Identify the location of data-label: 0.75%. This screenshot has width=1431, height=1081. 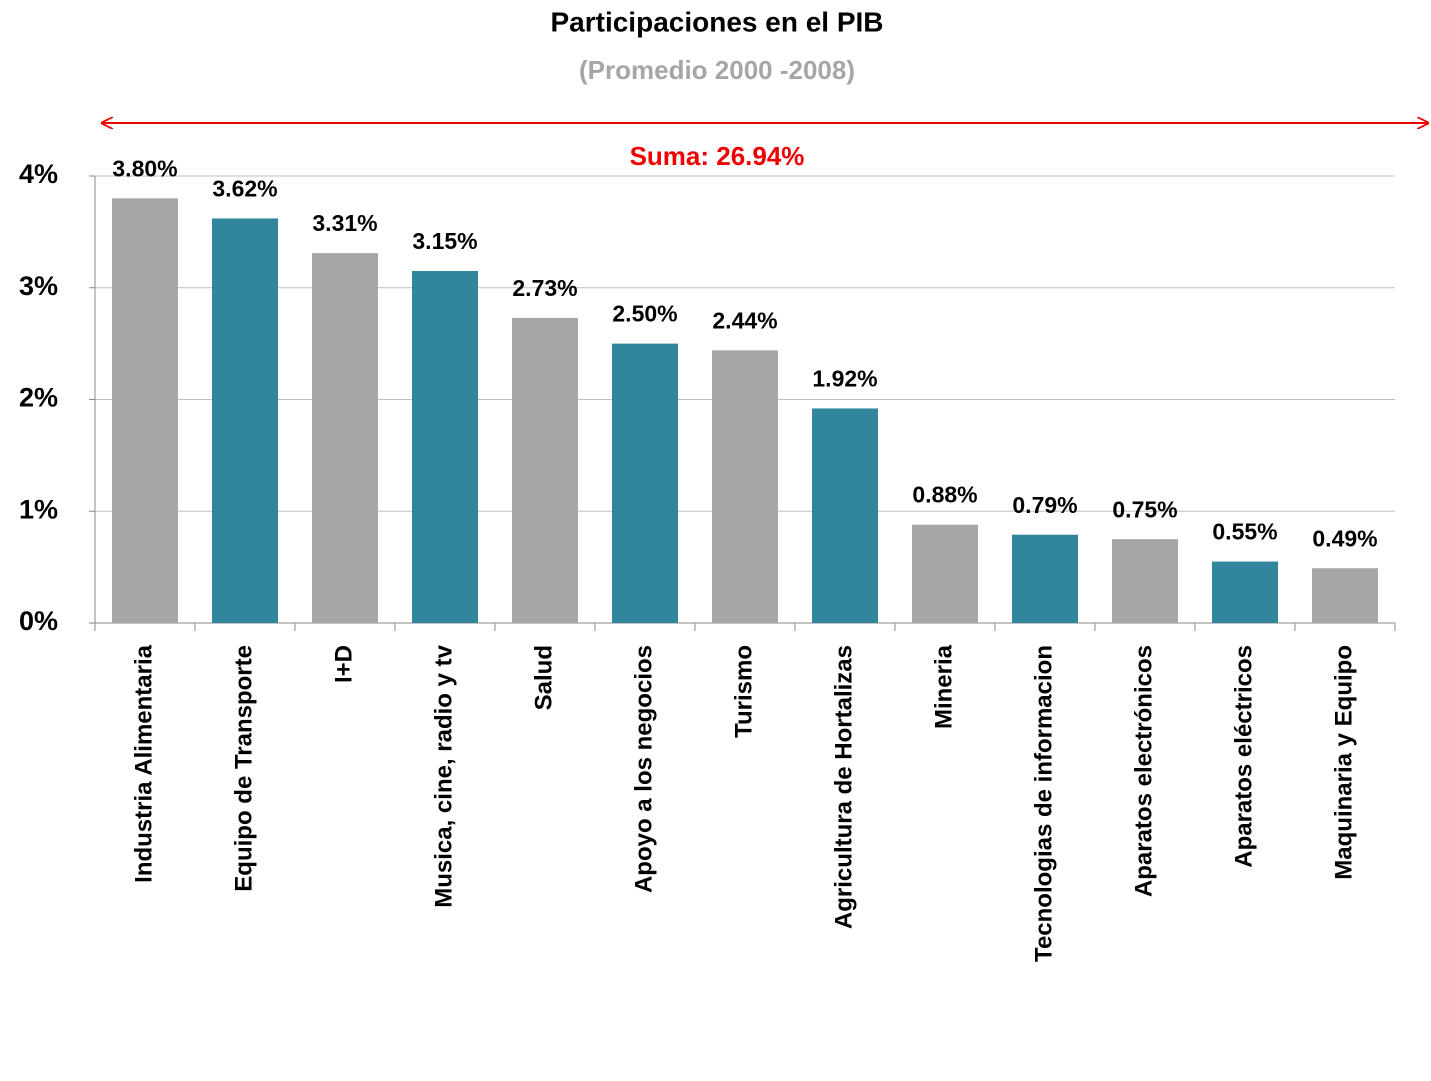
(1144, 509).